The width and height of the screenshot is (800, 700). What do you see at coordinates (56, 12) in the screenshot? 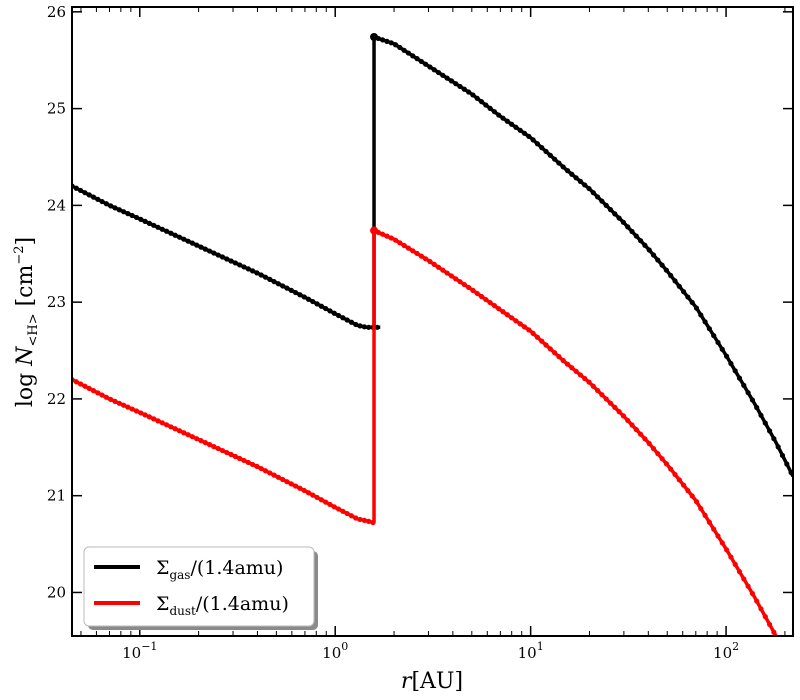
I see `y-tick-label: 26` at bounding box center [56, 12].